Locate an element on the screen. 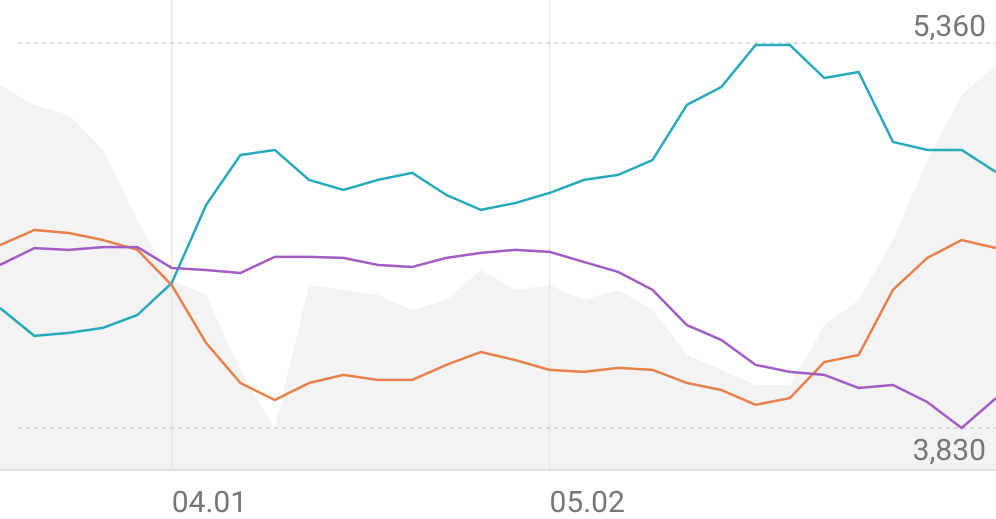  y-tick-label: 3,830 is located at coordinates (949, 450).